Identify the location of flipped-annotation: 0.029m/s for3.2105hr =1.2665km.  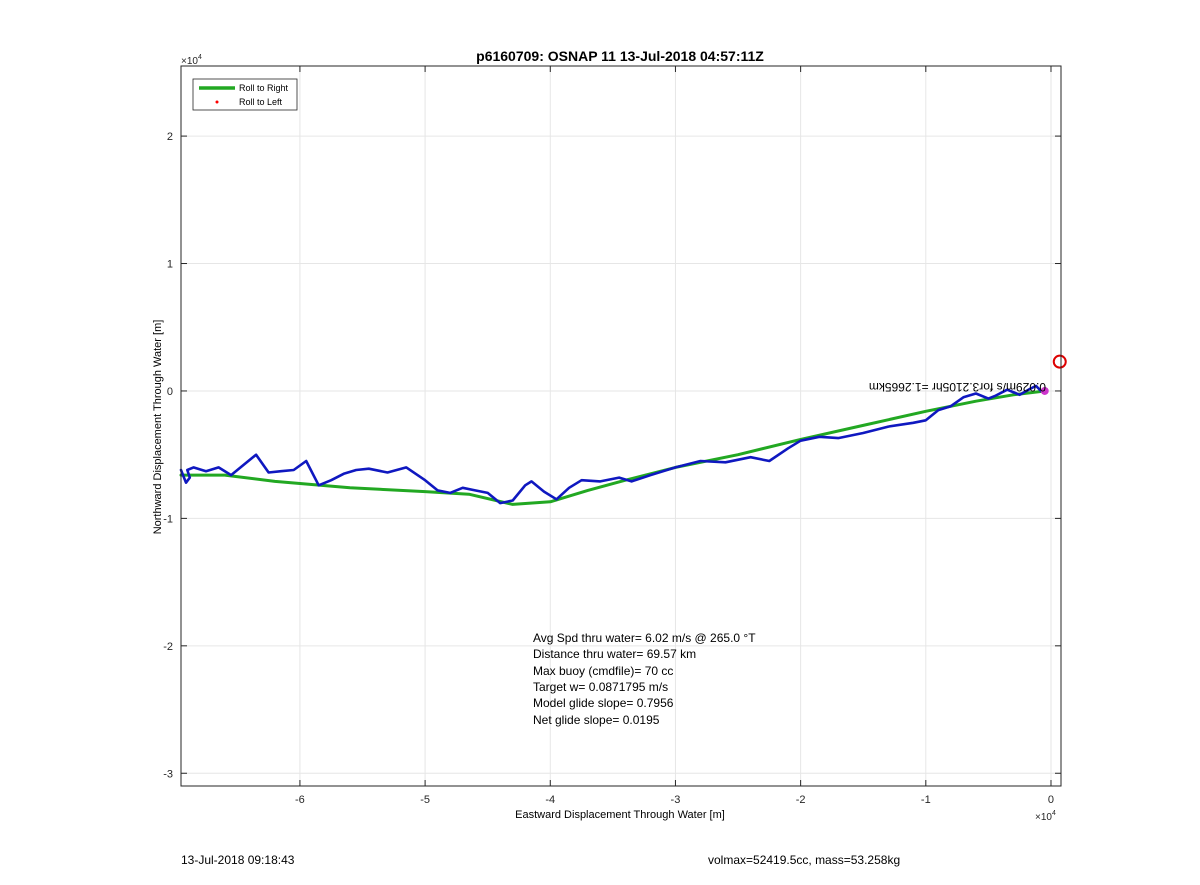
(957, 387).